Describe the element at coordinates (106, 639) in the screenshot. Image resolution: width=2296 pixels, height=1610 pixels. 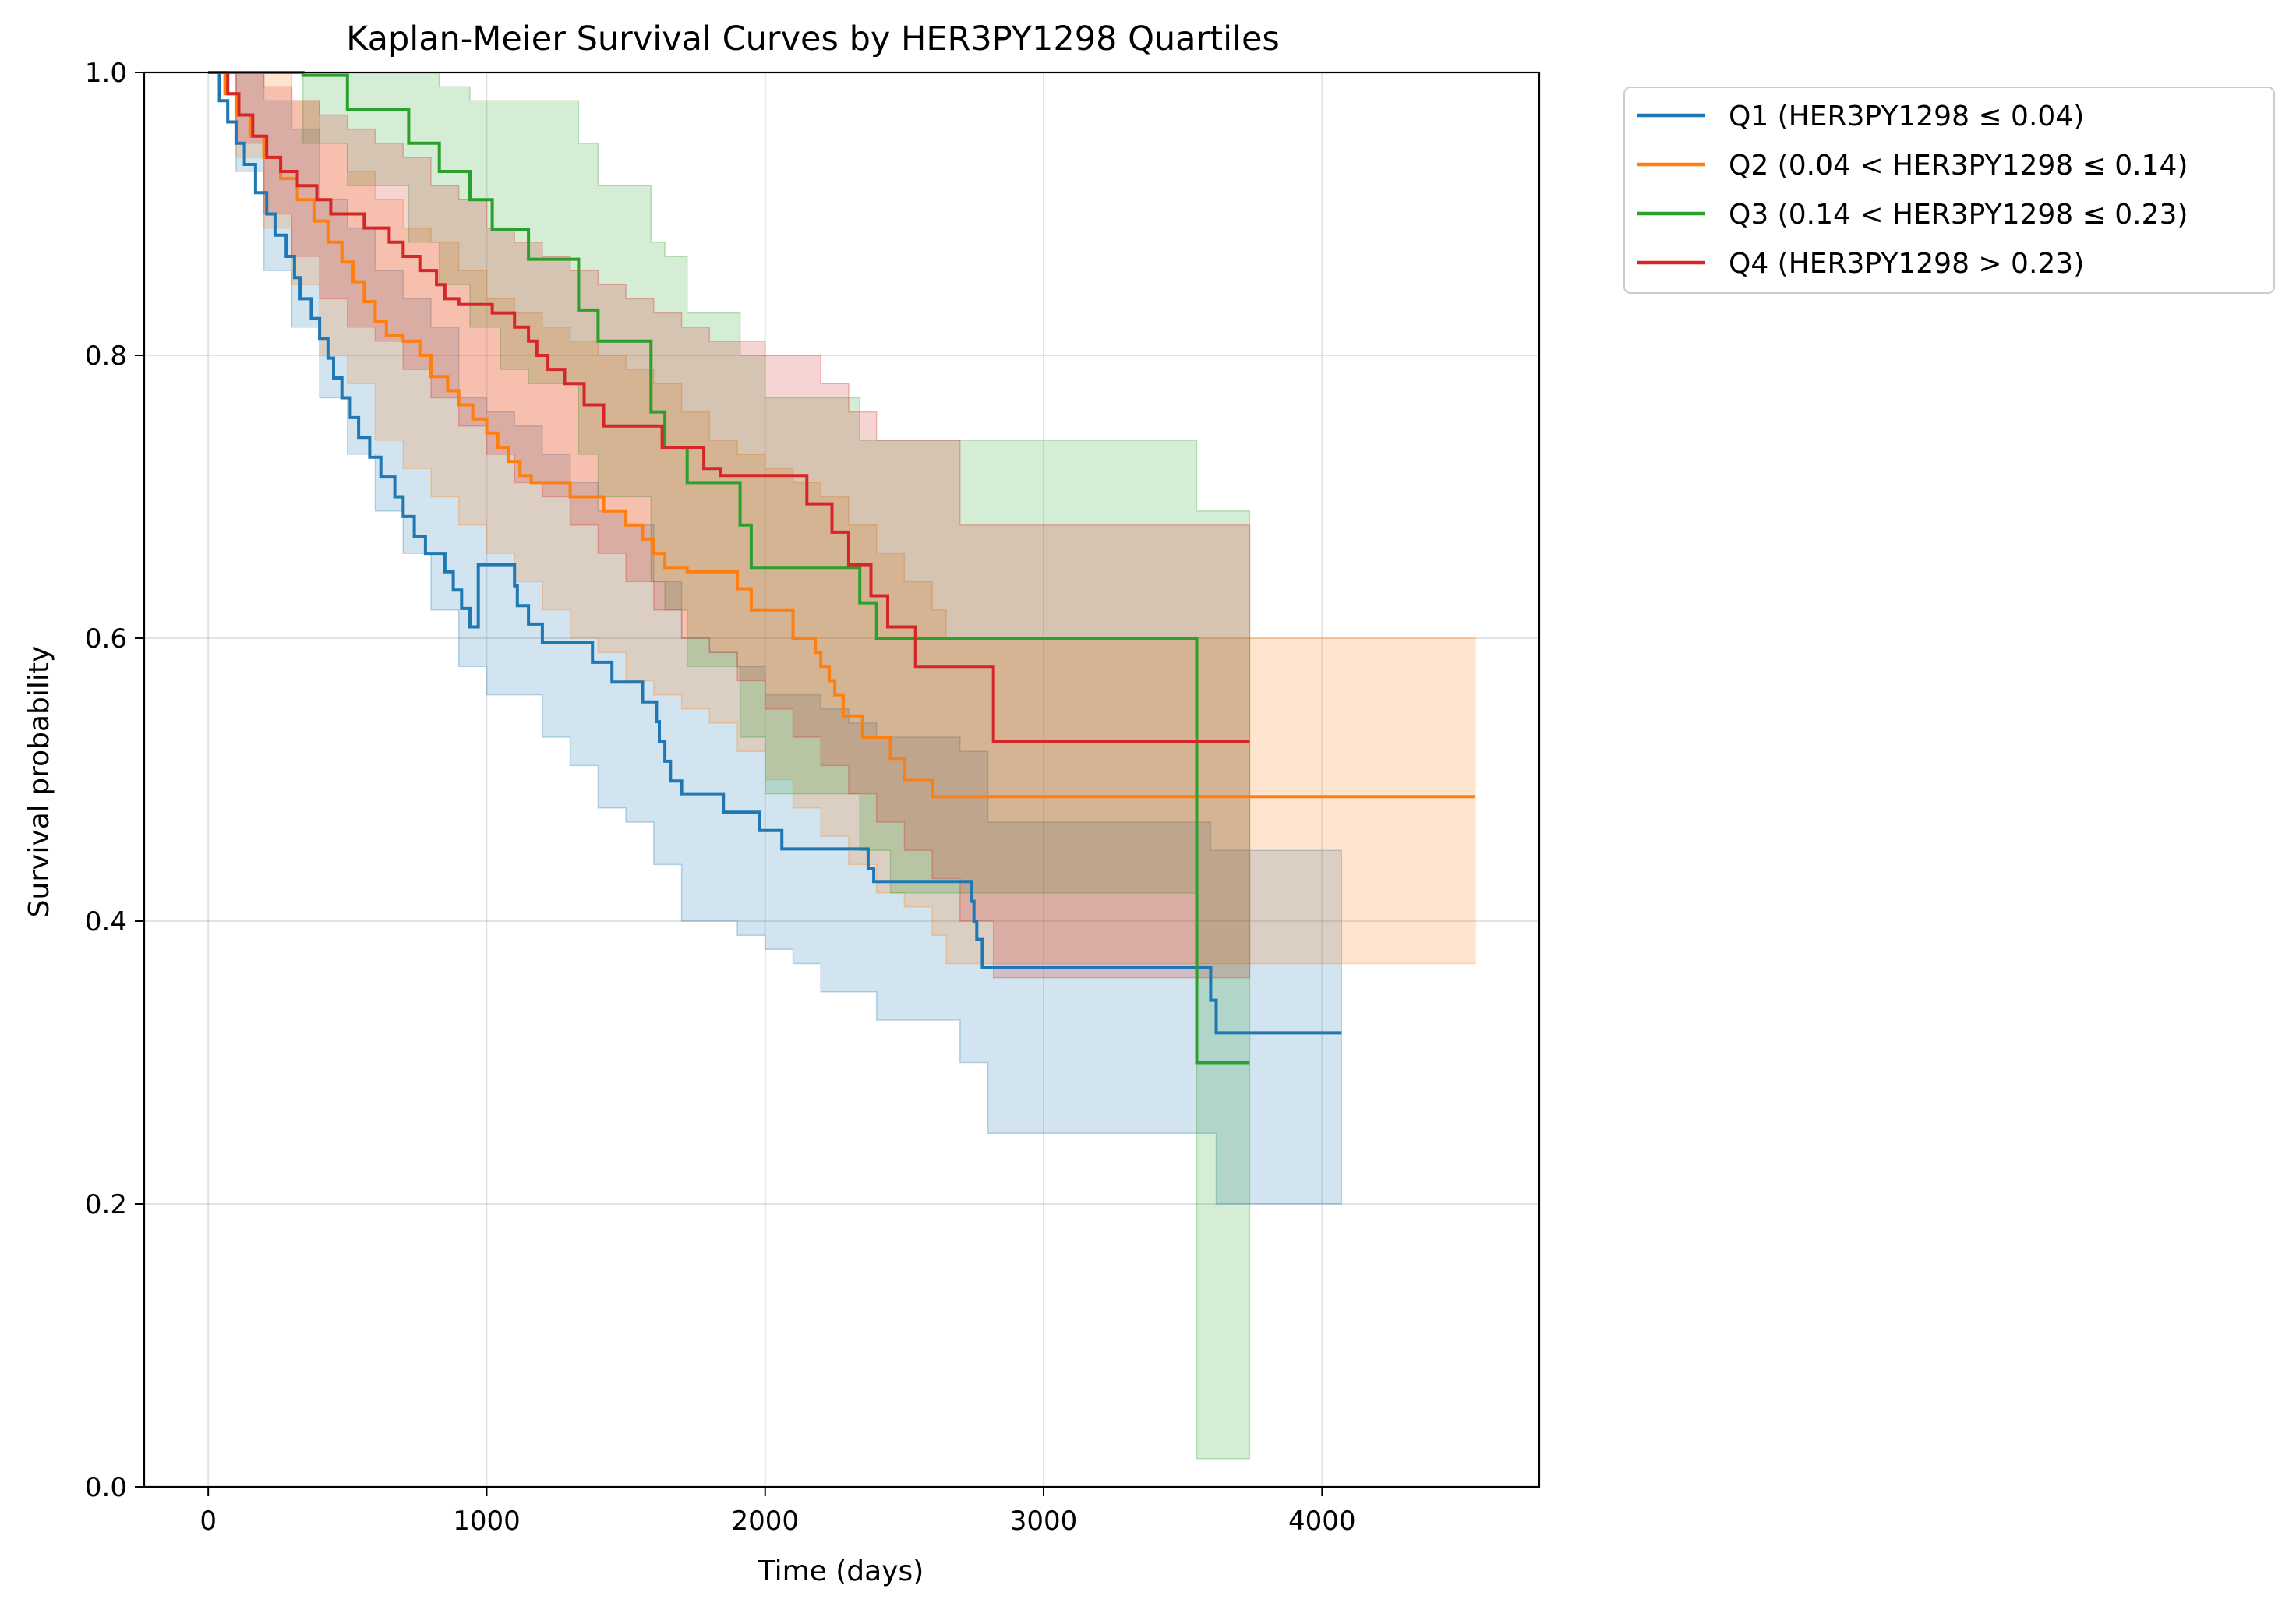
I see `y-tick-label: 0.6` at that location.